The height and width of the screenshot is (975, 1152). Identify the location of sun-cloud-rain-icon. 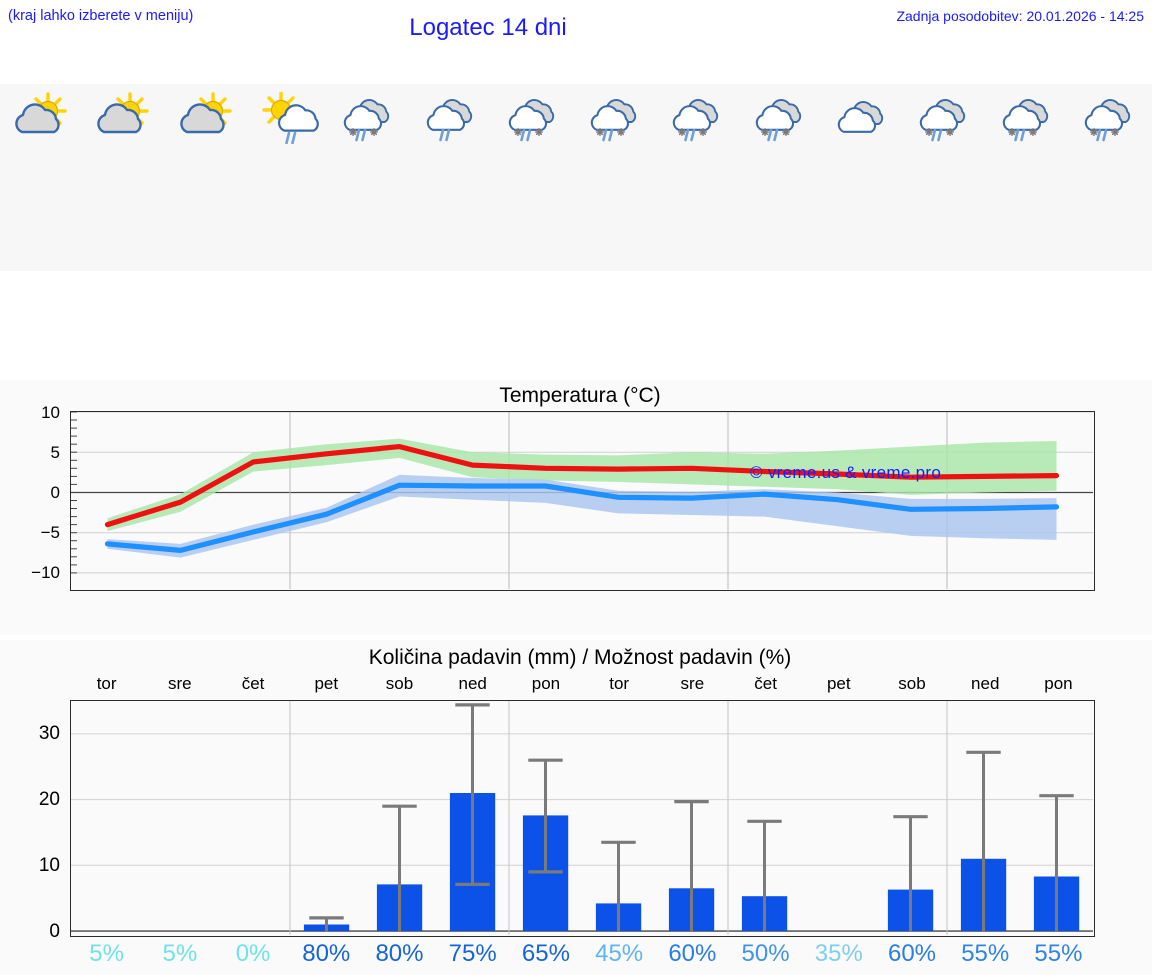
(288, 118).